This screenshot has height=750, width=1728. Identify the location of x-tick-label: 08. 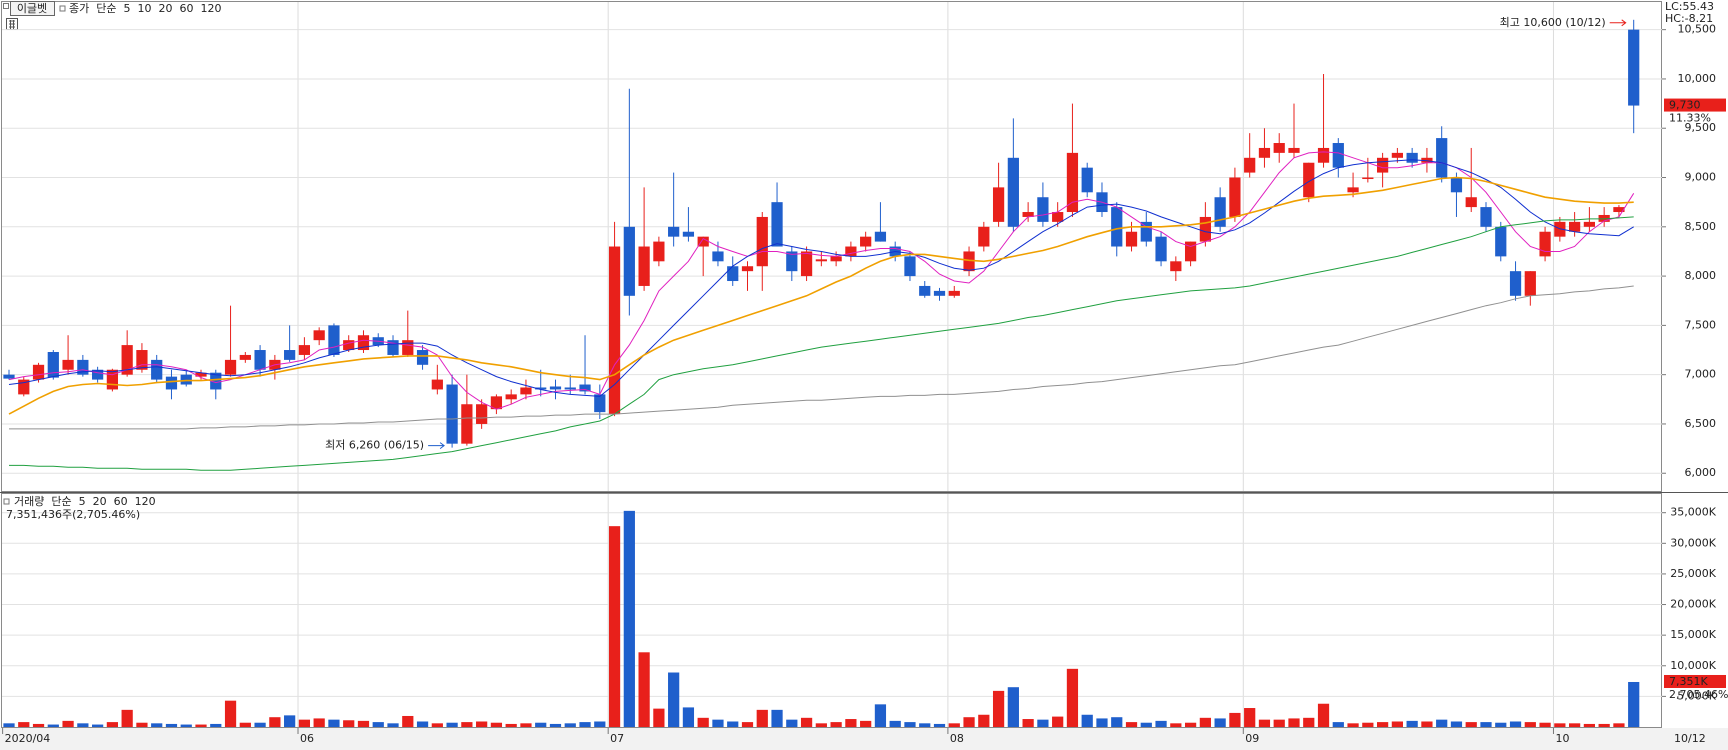
(957, 738).